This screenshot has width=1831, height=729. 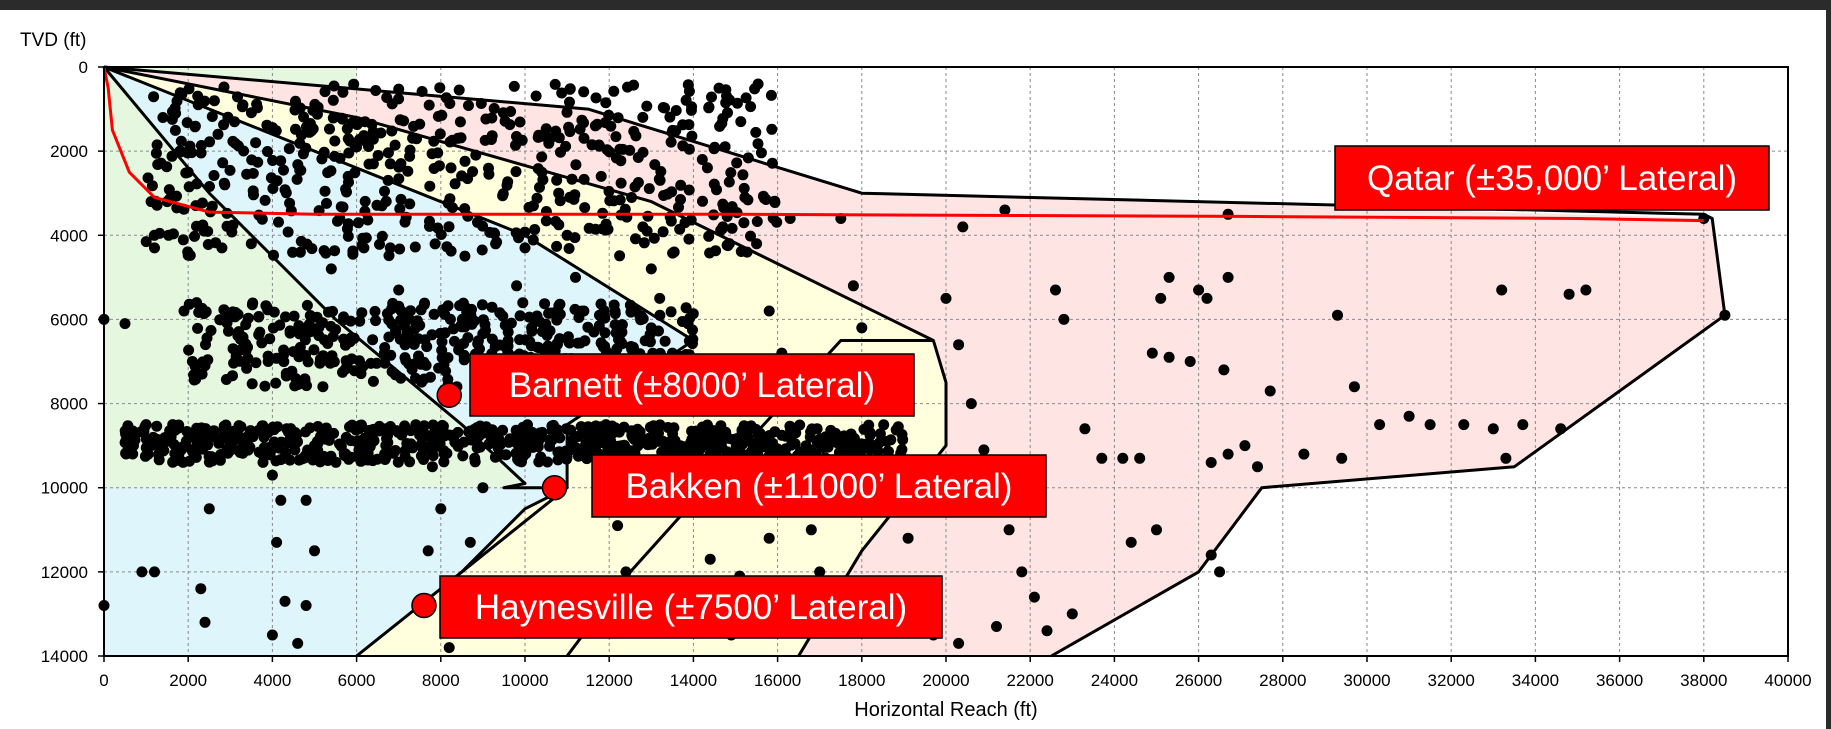 I want to click on x-tick-label: 26000, so click(x=1198, y=680).